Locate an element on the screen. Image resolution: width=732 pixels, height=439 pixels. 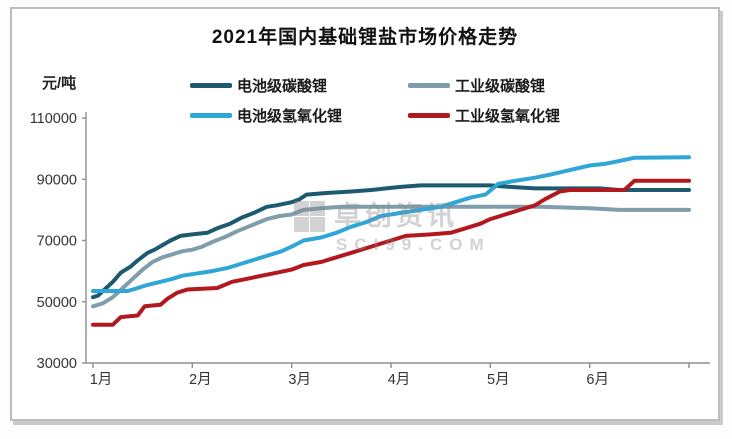
legend-label: 电池级氢氧化锂 is located at coordinates (290, 116).